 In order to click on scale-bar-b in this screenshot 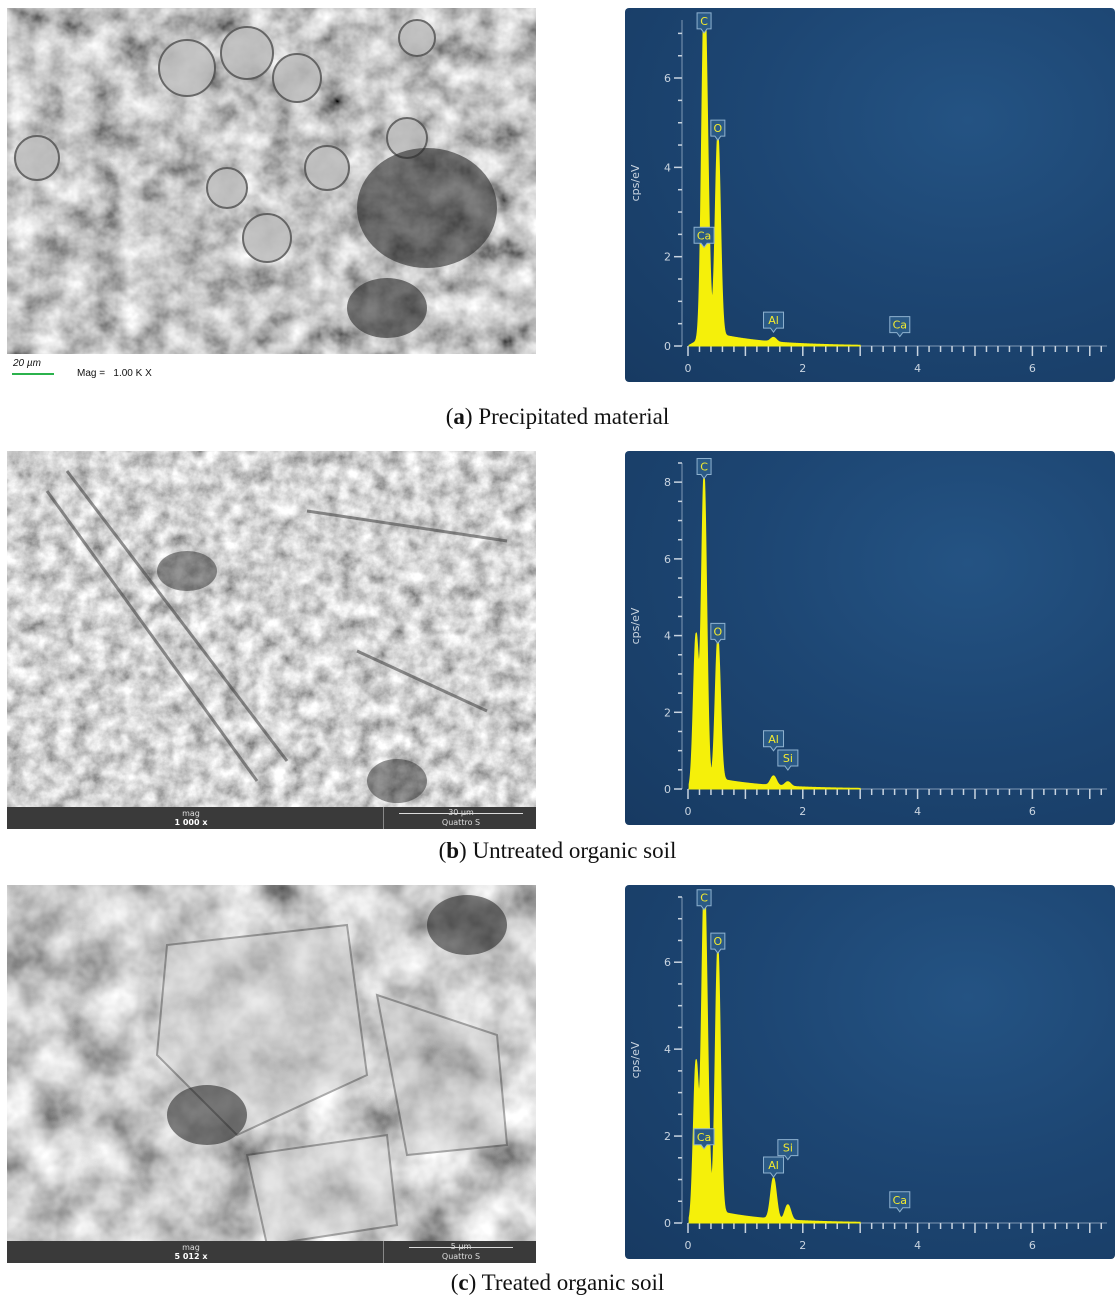, I will do `click(461, 813)`.